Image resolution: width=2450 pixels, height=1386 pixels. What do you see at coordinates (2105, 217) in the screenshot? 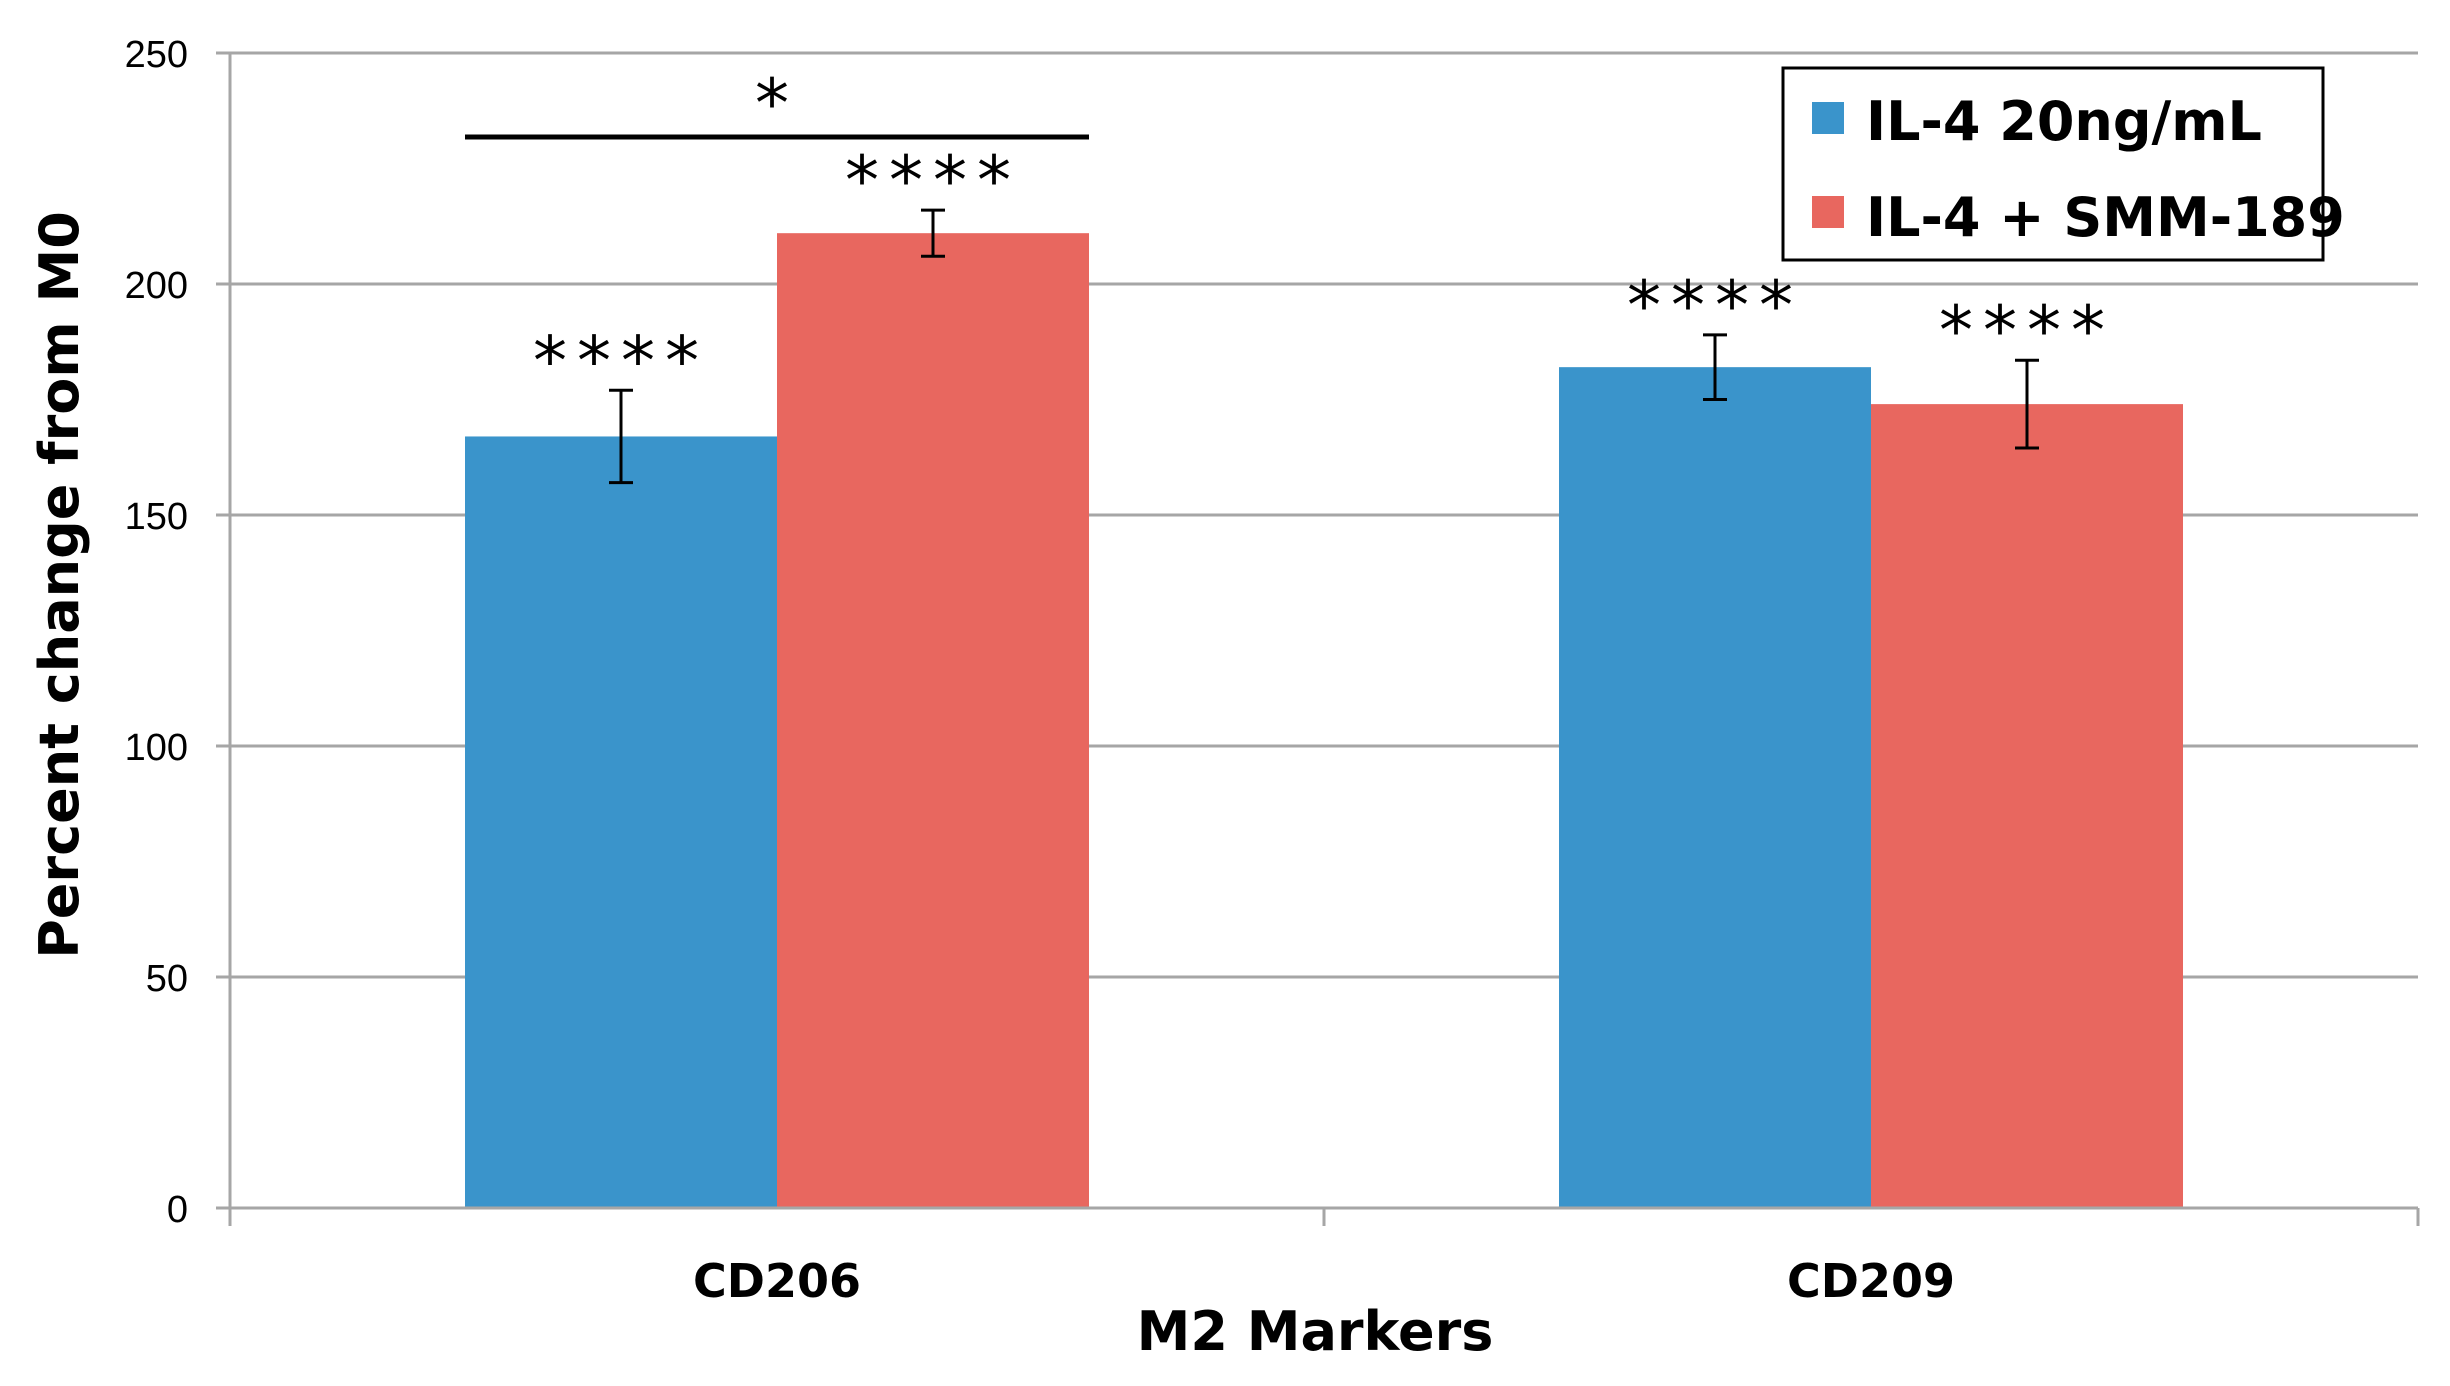
I see `legend-label-series-2: IL-4 + SMM-189` at bounding box center [2105, 217].